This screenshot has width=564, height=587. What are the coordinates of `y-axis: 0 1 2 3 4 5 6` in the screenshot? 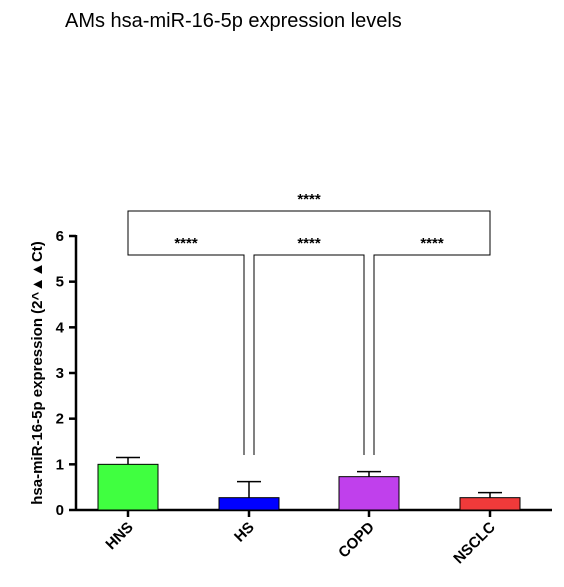 It's located at (67, 373).